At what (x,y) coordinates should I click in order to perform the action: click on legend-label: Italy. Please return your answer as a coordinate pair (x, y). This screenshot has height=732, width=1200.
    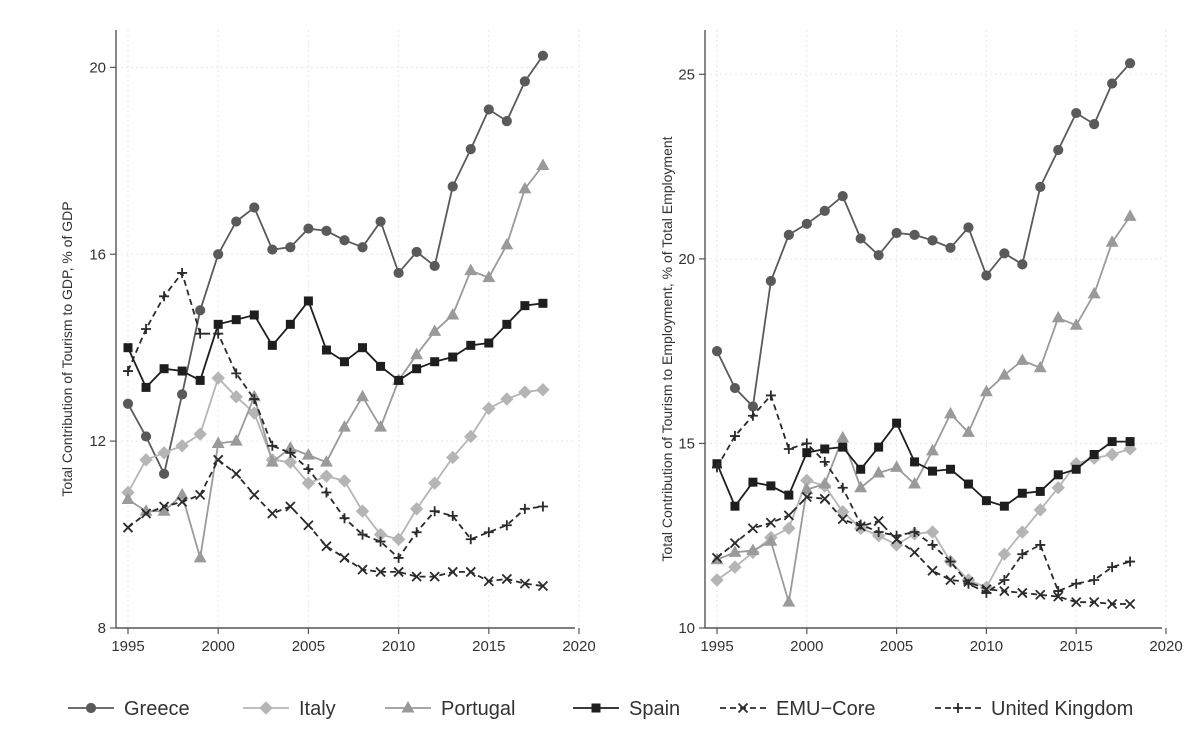
    Looking at the image, I should click on (317, 709).